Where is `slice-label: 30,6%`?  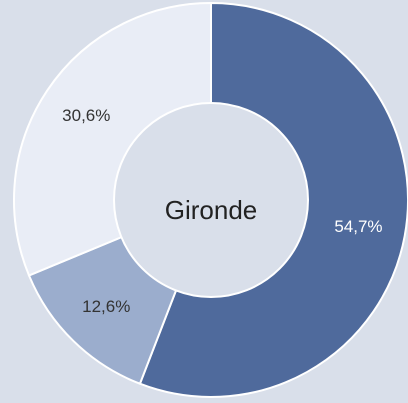 slice-label: 30,6% is located at coordinates (86, 115).